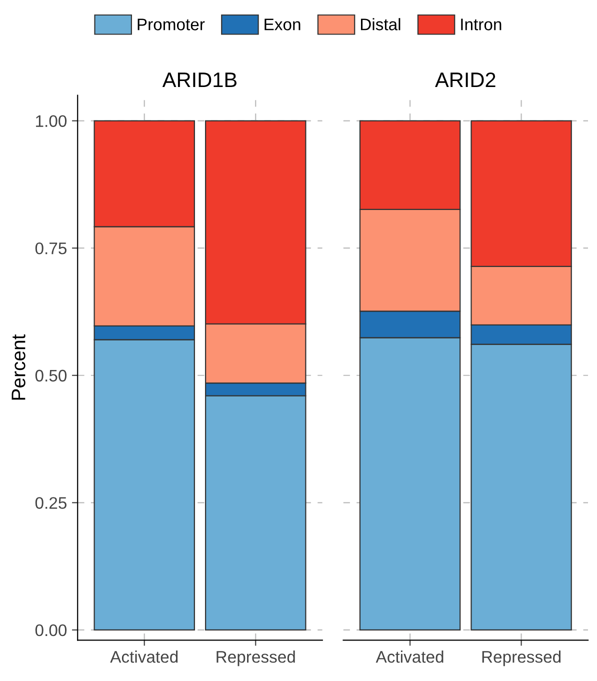 This screenshot has height=681, width=597. I want to click on y-tick-label: 1.00, so click(51, 121).